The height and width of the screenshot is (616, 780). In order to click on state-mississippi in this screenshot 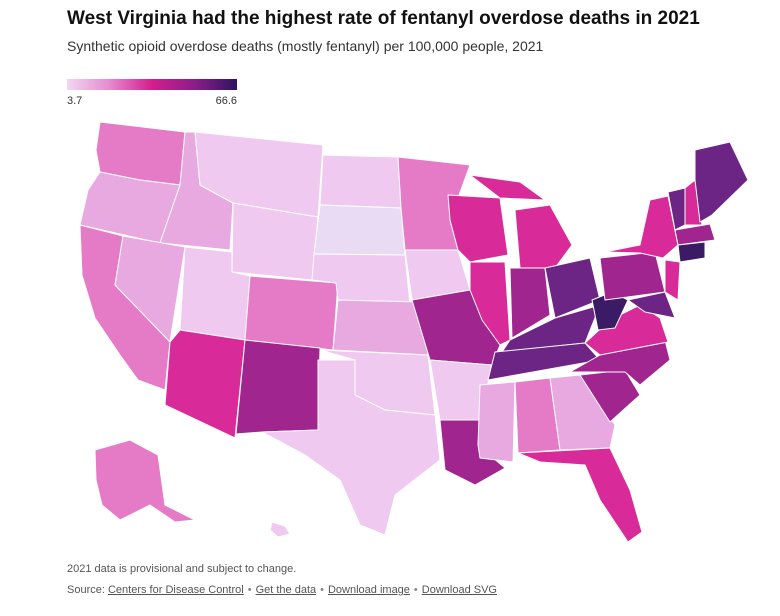, I will do `click(496, 422)`.